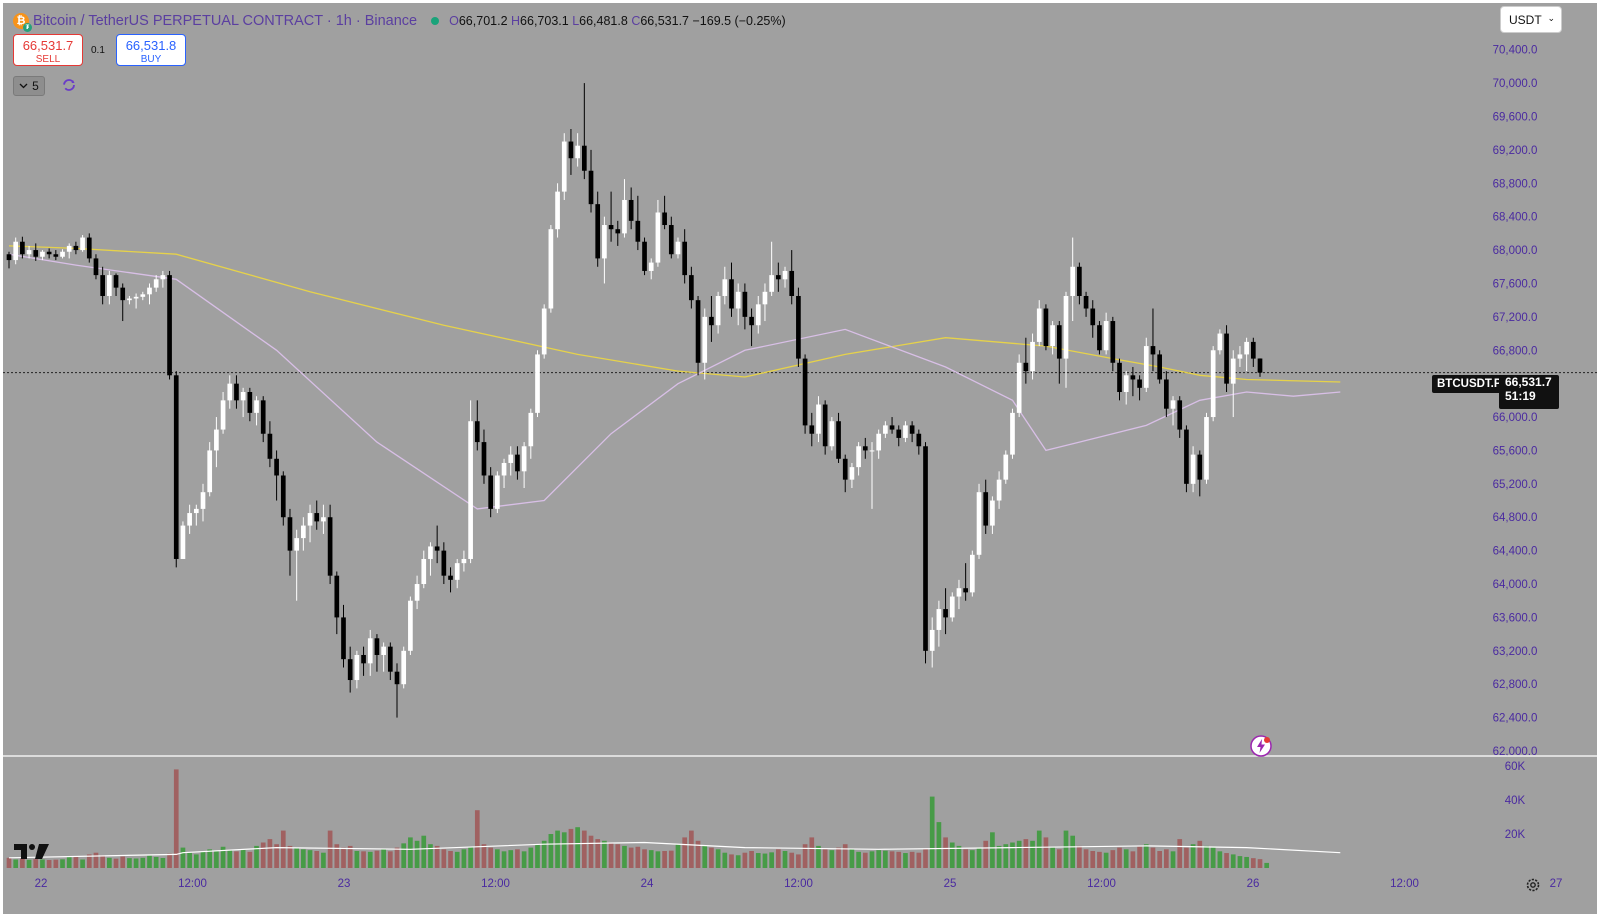 The width and height of the screenshot is (1600, 917). Describe the element at coordinates (483, 21) in the screenshot. I see `open-value: 66,701.2` at that location.